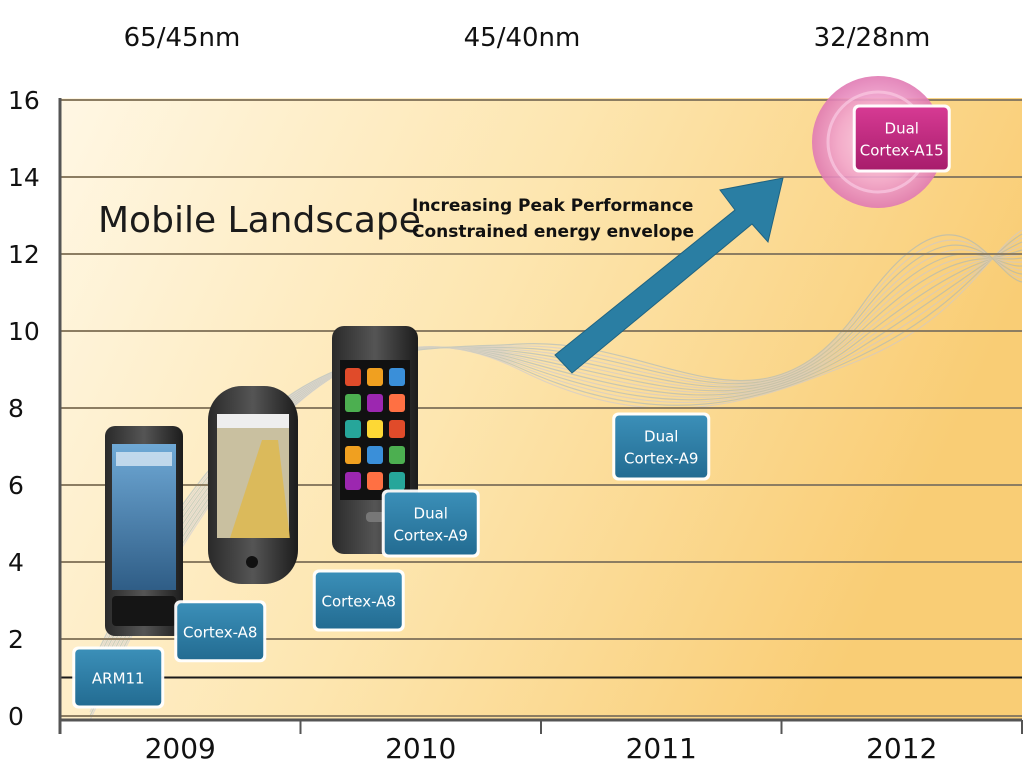  What do you see at coordinates (16, 639) in the screenshot?
I see `y-tick-label: 2` at bounding box center [16, 639].